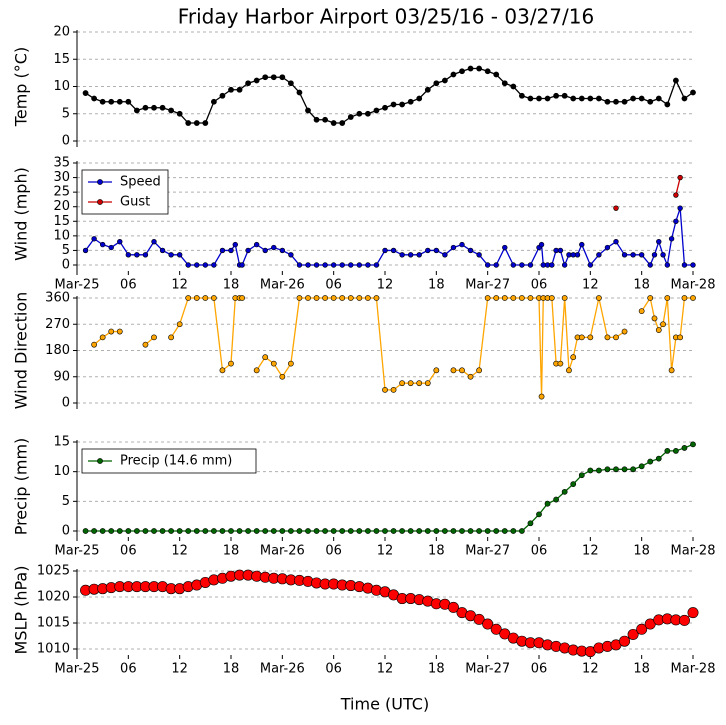 The height and width of the screenshot is (725, 726). What do you see at coordinates (61, 221) in the screenshot?
I see `y-tick-label: 15` at bounding box center [61, 221].